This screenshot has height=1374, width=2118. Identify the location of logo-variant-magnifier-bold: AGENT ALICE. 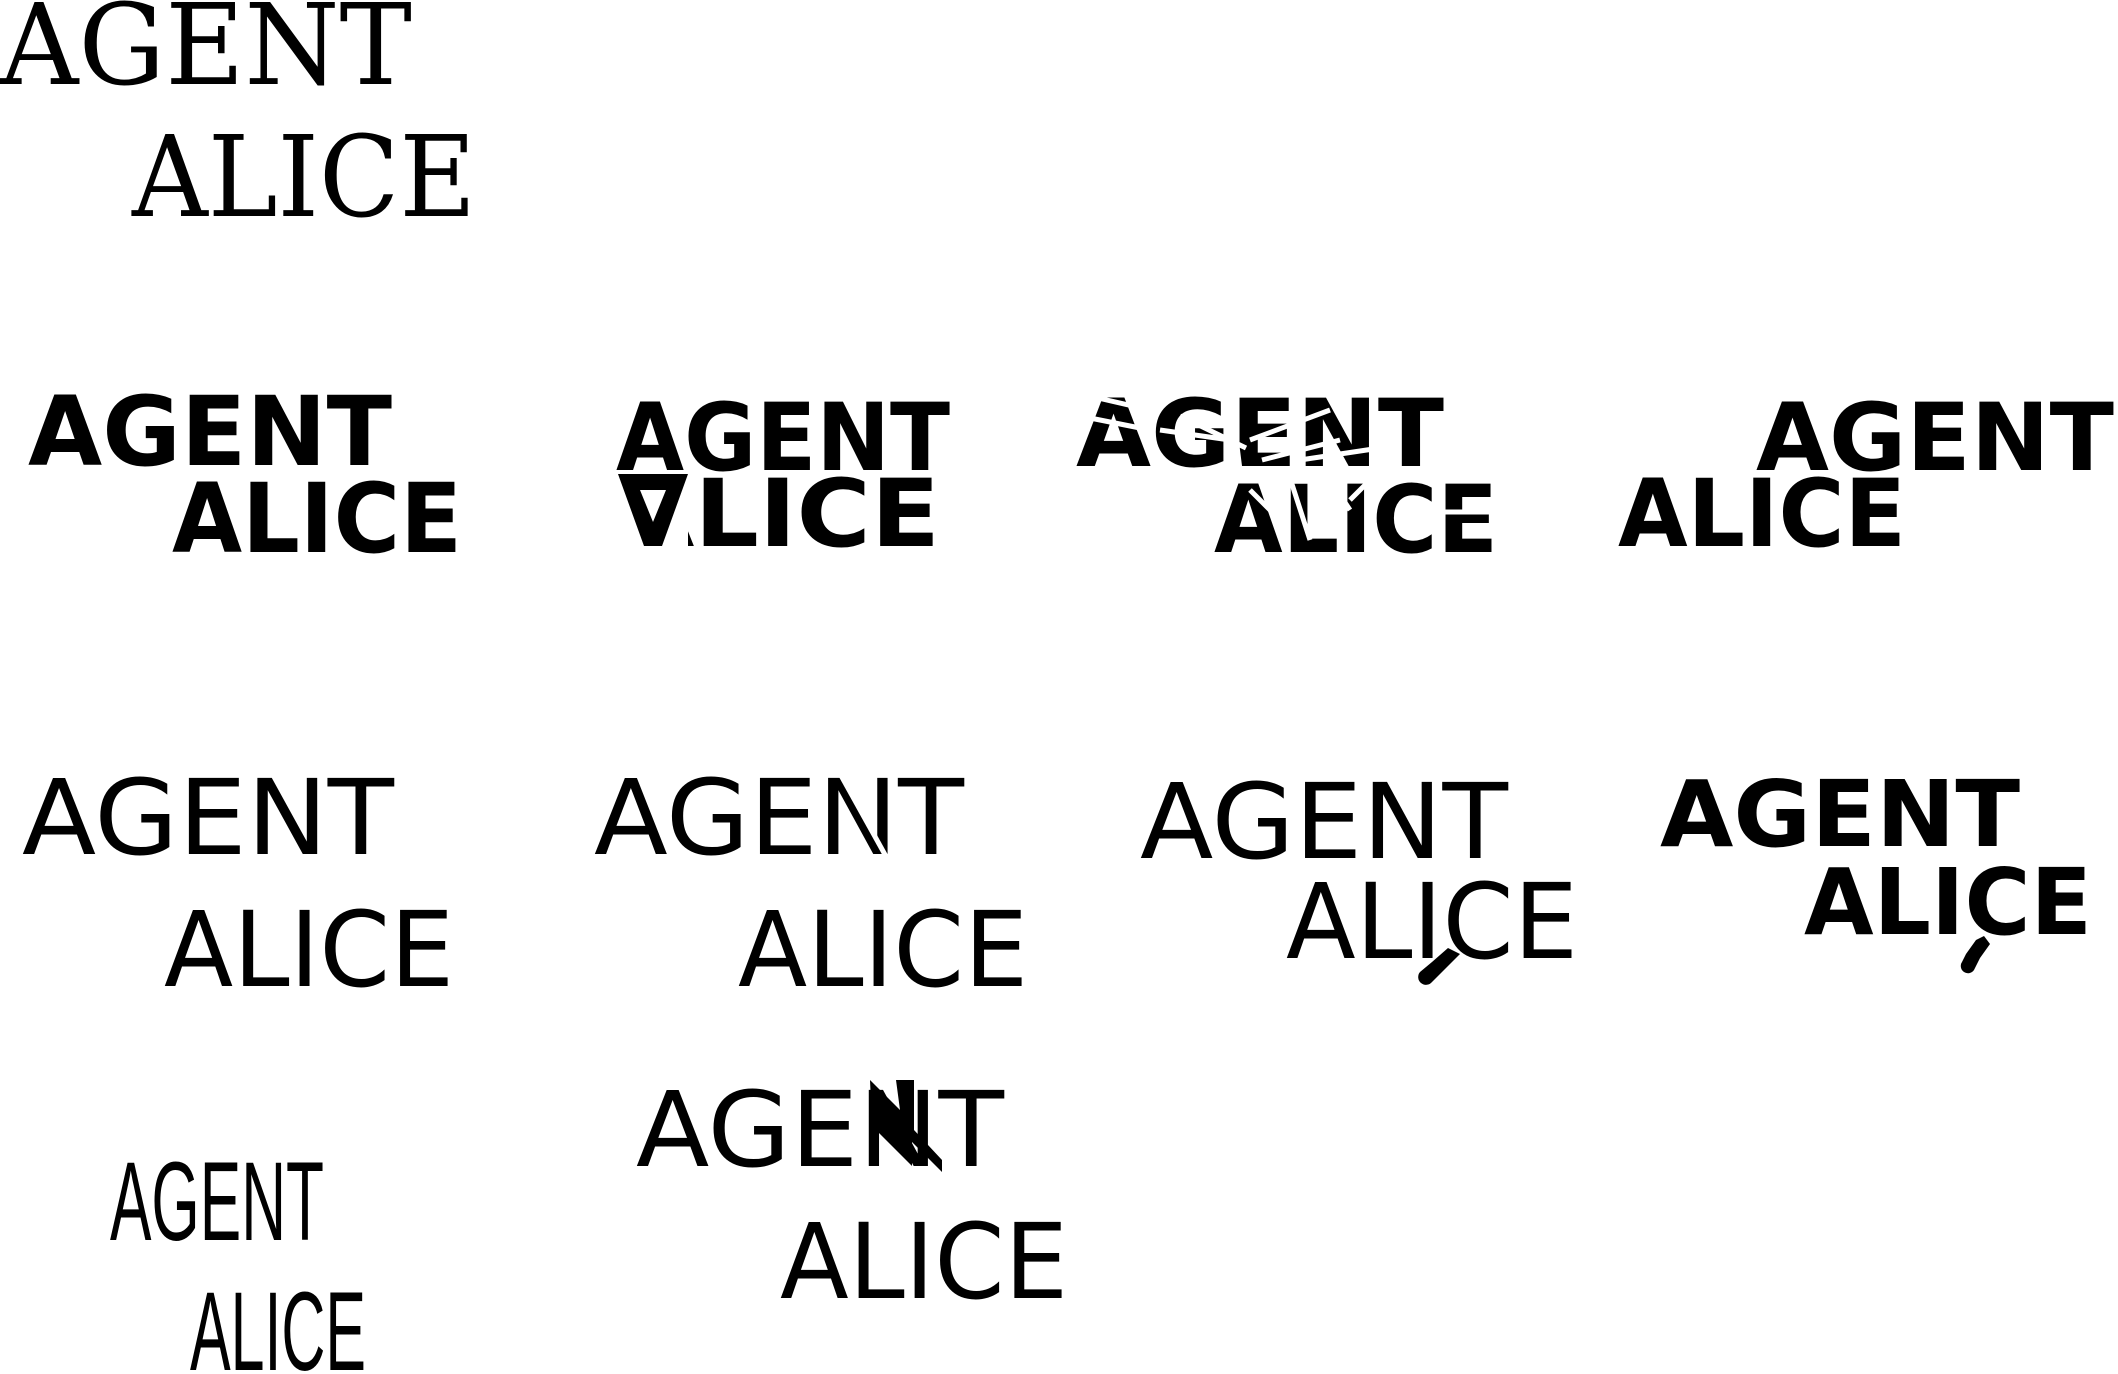
(1876, 867).